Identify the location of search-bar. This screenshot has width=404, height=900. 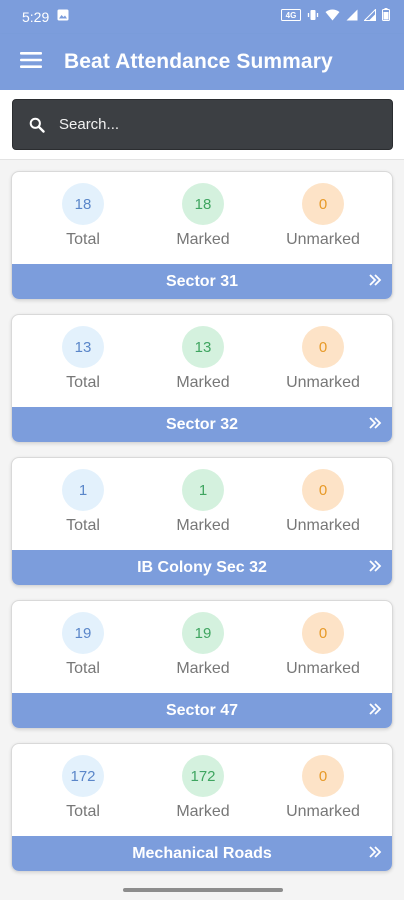
(202, 124).